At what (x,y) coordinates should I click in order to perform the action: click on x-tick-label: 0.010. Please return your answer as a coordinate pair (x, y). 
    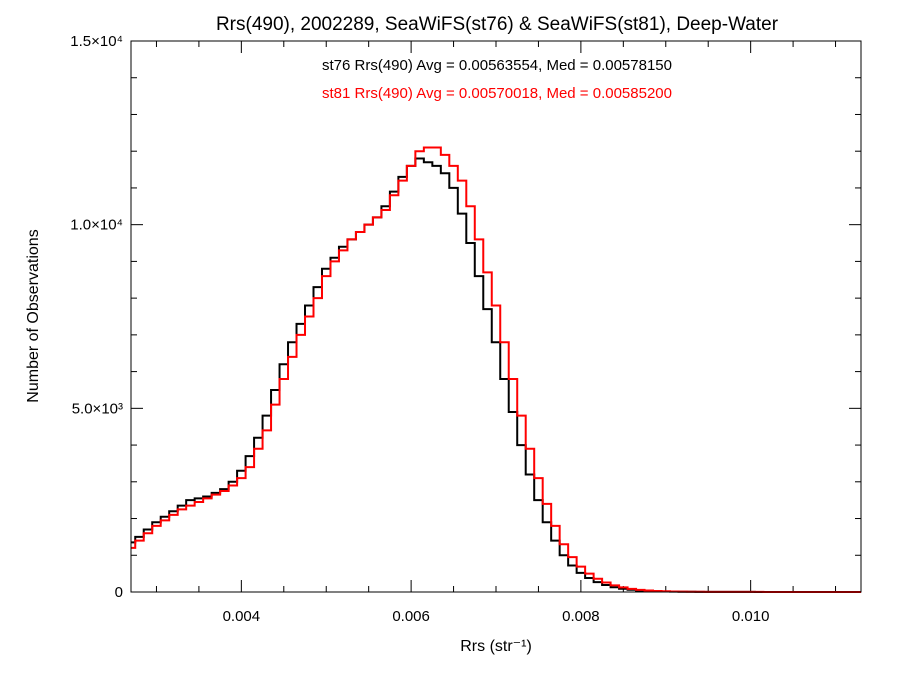
    Looking at the image, I should click on (751, 616).